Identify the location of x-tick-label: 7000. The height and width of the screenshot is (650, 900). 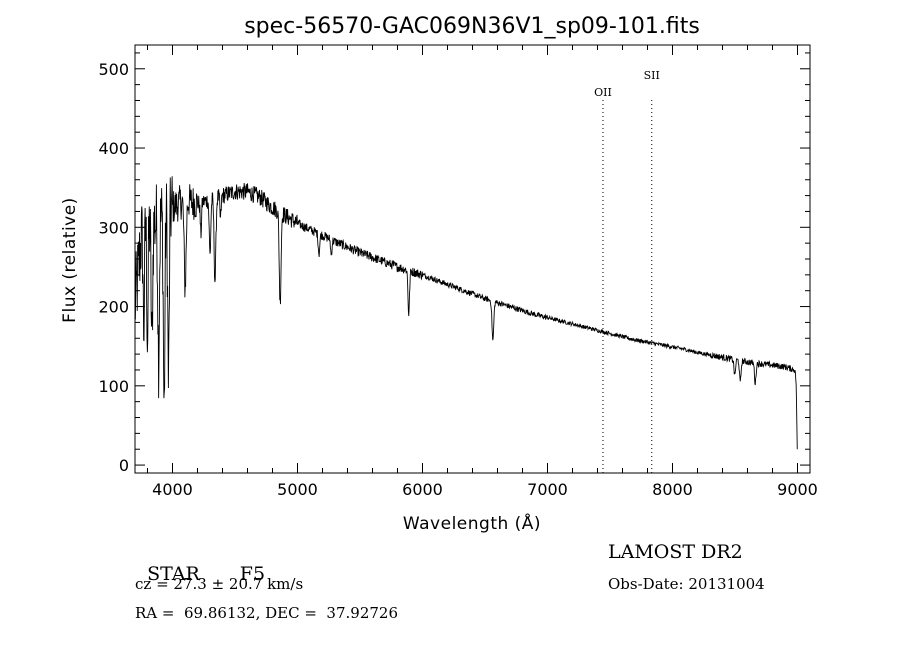
(547, 489).